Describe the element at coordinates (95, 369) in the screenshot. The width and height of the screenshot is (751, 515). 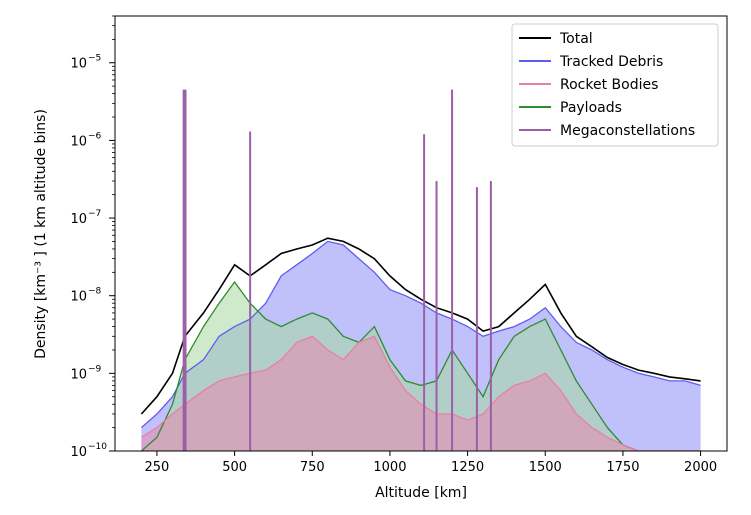
I see `y-tick-exponent: −9` at that location.